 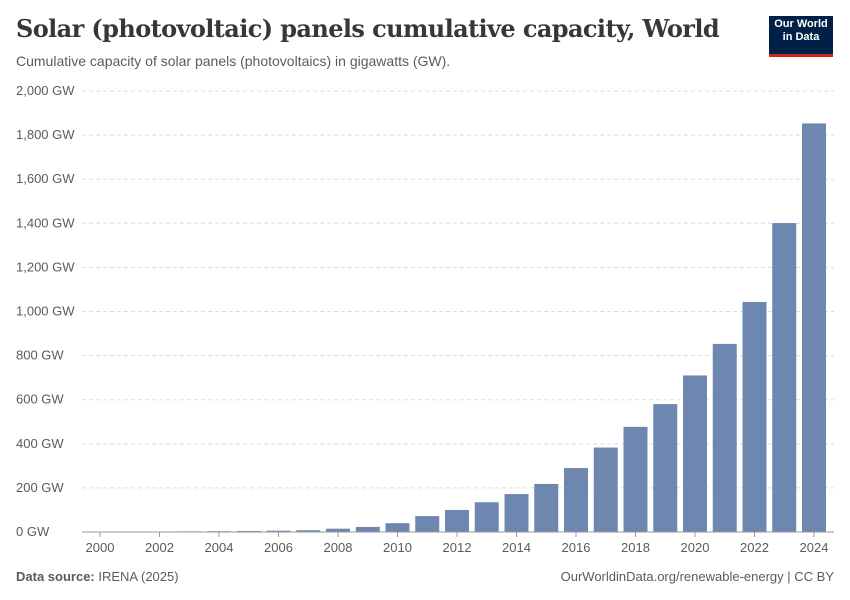 What do you see at coordinates (338, 547) in the screenshot?
I see `x-tick-label: 2008` at bounding box center [338, 547].